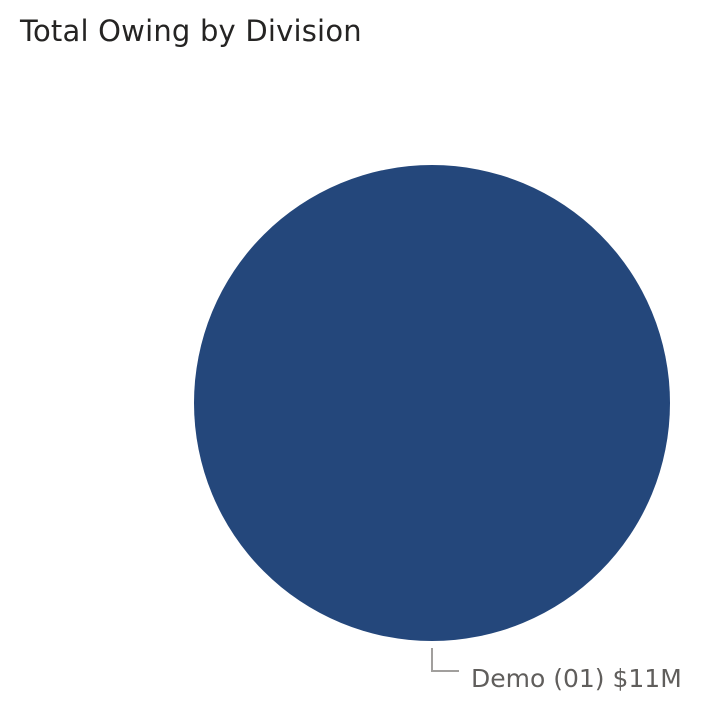  I want to click on chart-title: Total Owing by Division, so click(191, 31).